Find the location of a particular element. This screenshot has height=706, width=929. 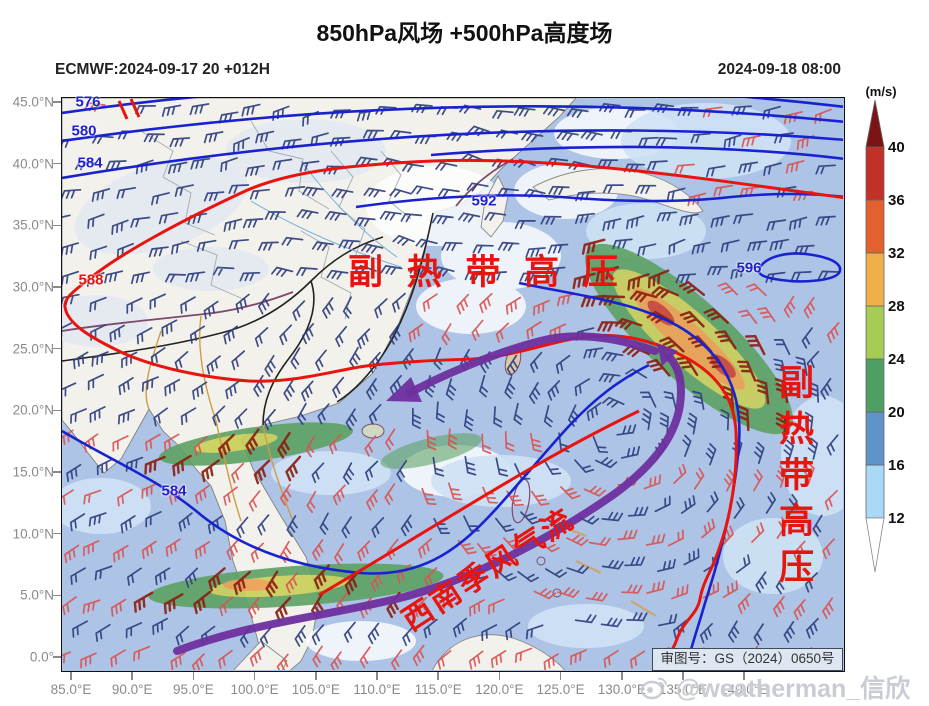

contour-value-label: 592 is located at coordinates (484, 201).